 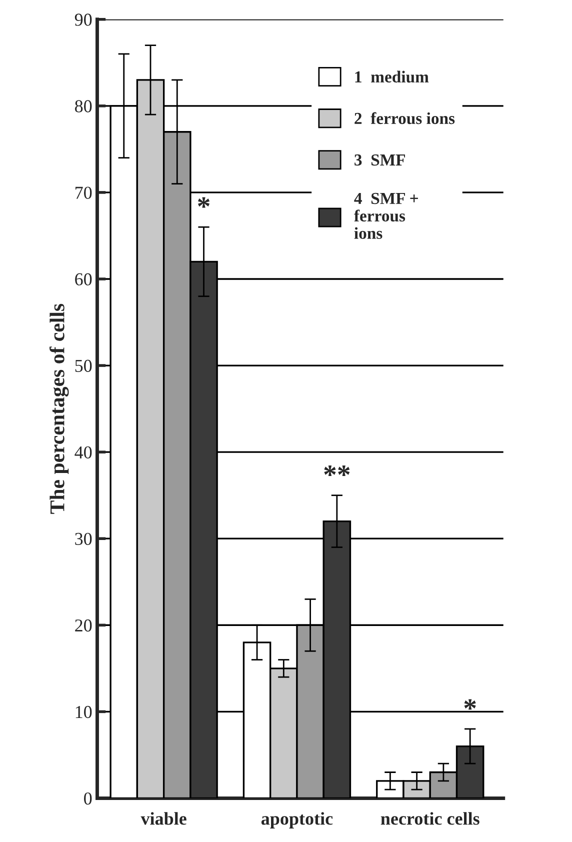 I want to click on y-tick-label: 10, so click(x=84, y=712).